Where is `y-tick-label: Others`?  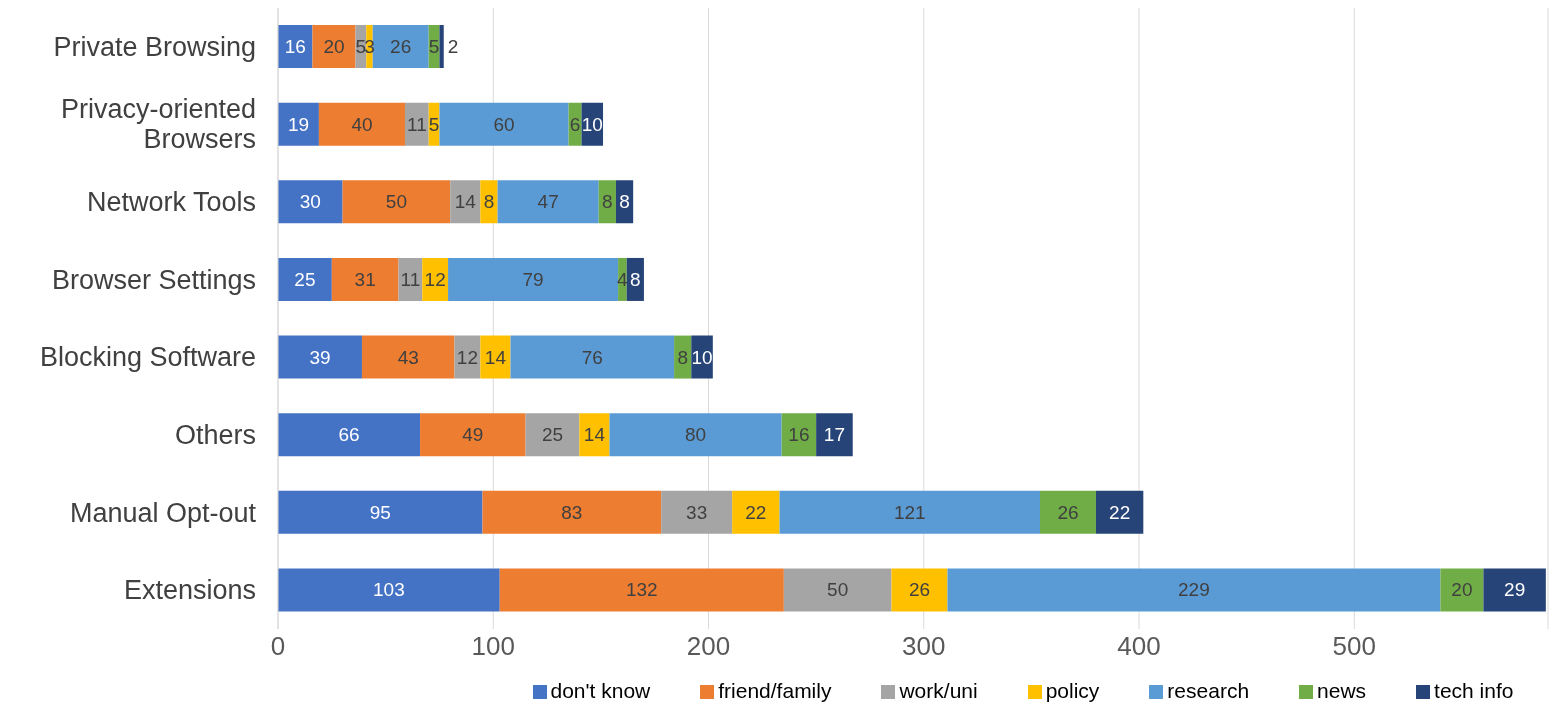
y-tick-label: Others is located at coordinates (215, 434).